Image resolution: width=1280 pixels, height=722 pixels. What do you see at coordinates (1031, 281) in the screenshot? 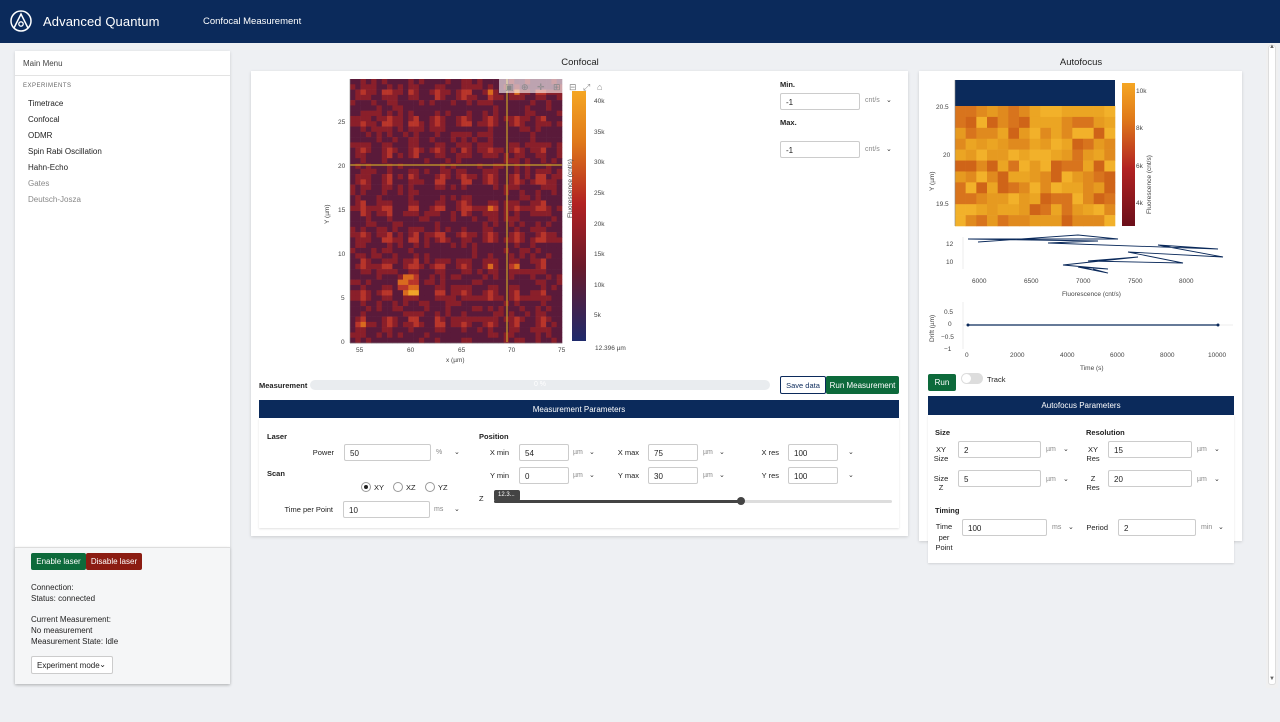
I see `af-line-x-tick: 6500` at bounding box center [1031, 281].